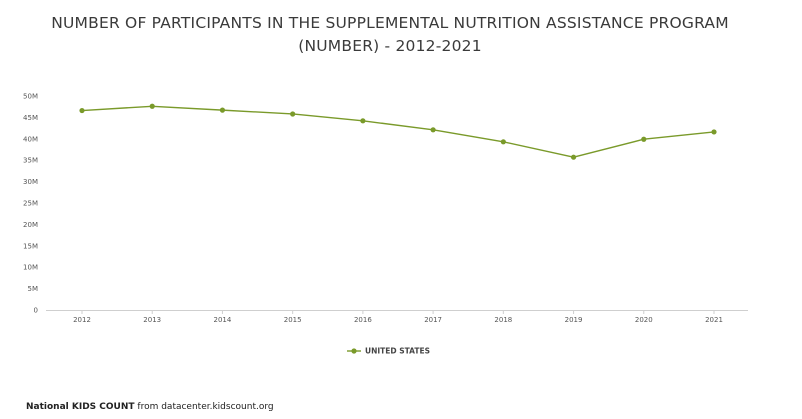 The image size is (802, 419). What do you see at coordinates (30, 139) in the screenshot?
I see `y-tick-label: 40M` at bounding box center [30, 139].